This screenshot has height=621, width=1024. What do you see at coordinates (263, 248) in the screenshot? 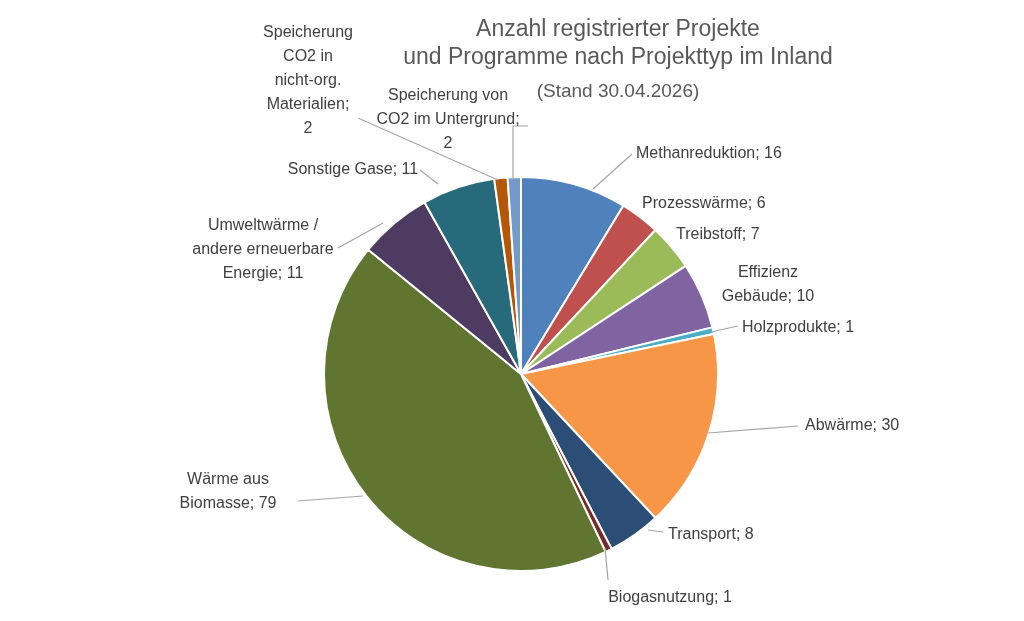
I see `slice-label: Umweltwärme / andere erneuerbare Energie; 11` at bounding box center [263, 248].